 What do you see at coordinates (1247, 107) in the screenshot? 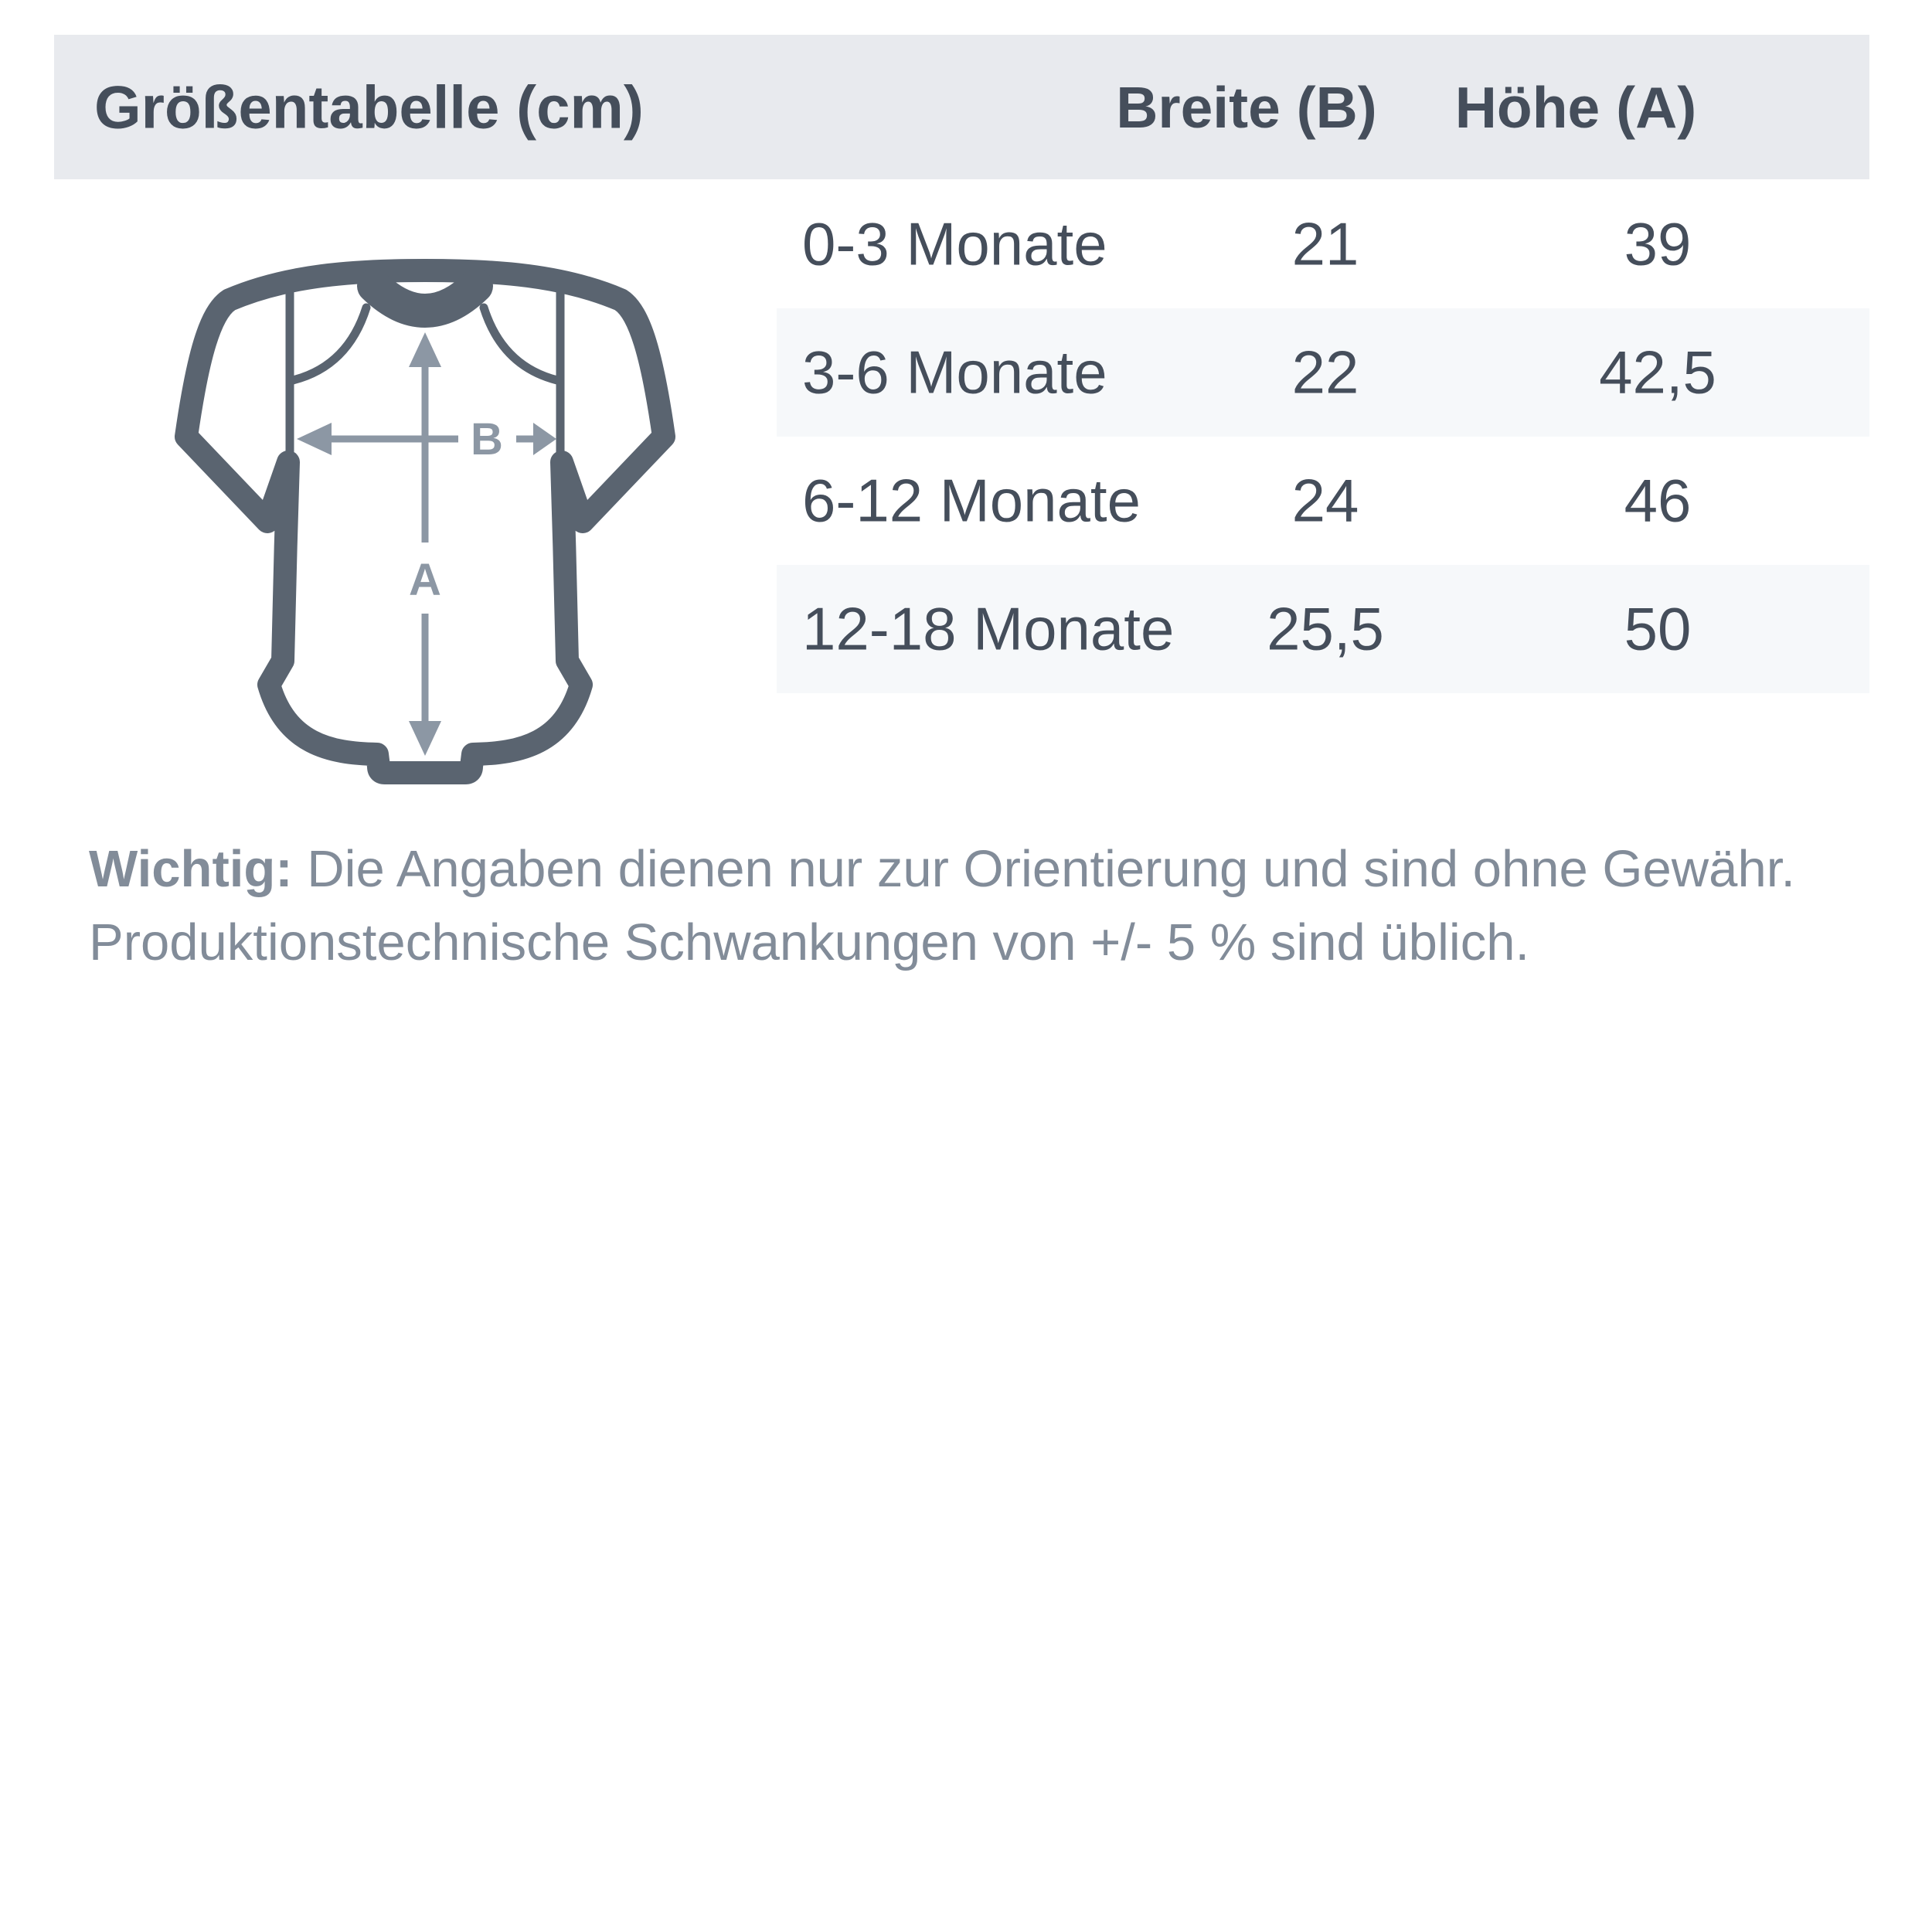
I see `column-header-breite: Breite (B)` at bounding box center [1247, 107].